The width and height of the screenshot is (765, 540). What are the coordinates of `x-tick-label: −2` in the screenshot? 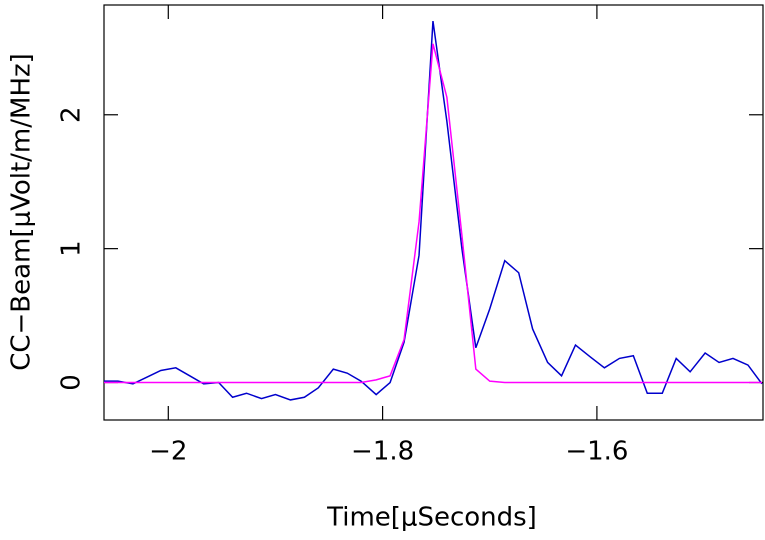 It's located at (168, 452).